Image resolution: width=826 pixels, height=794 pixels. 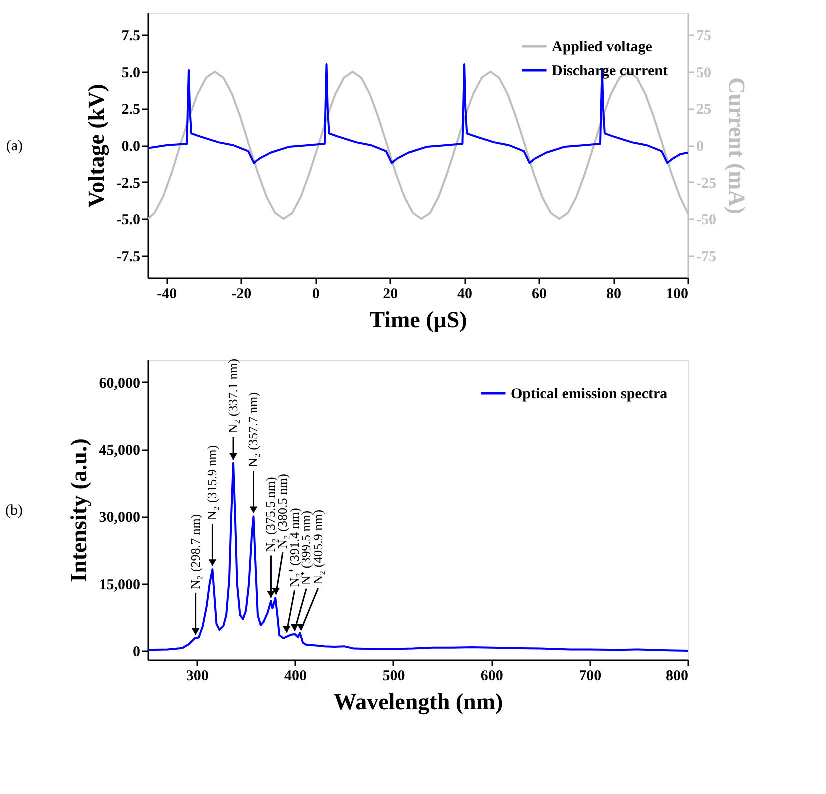 I want to click on y-tick-label: 7.5, so click(x=131, y=36).